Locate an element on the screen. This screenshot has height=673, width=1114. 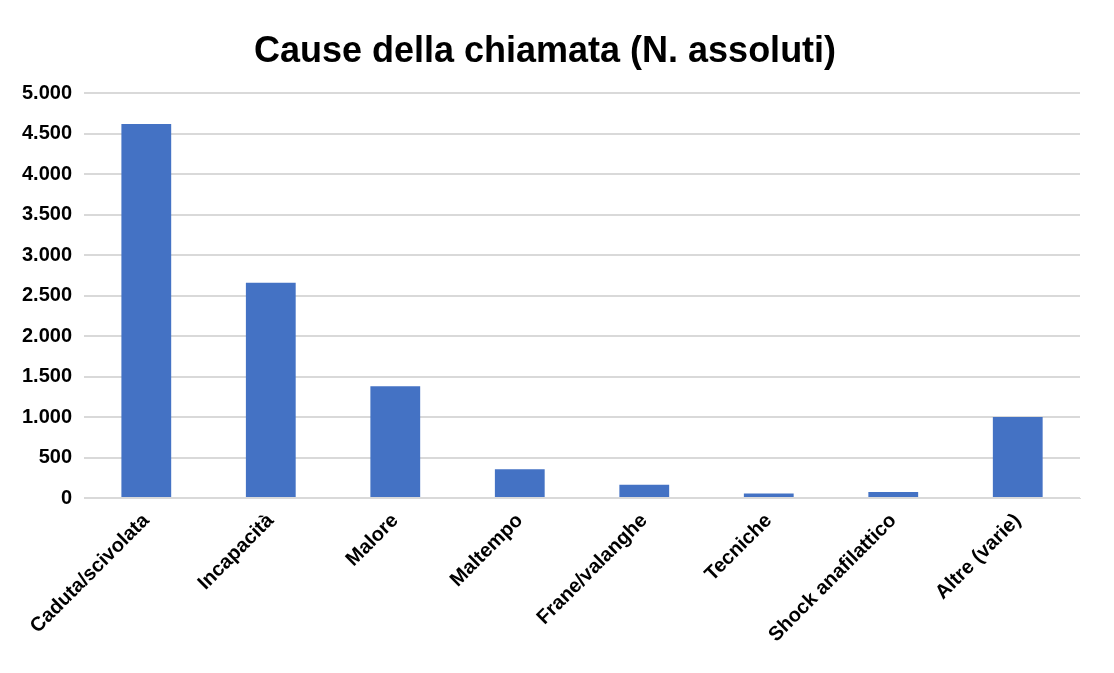
y-tick-label: 4.500 is located at coordinates (47, 132).